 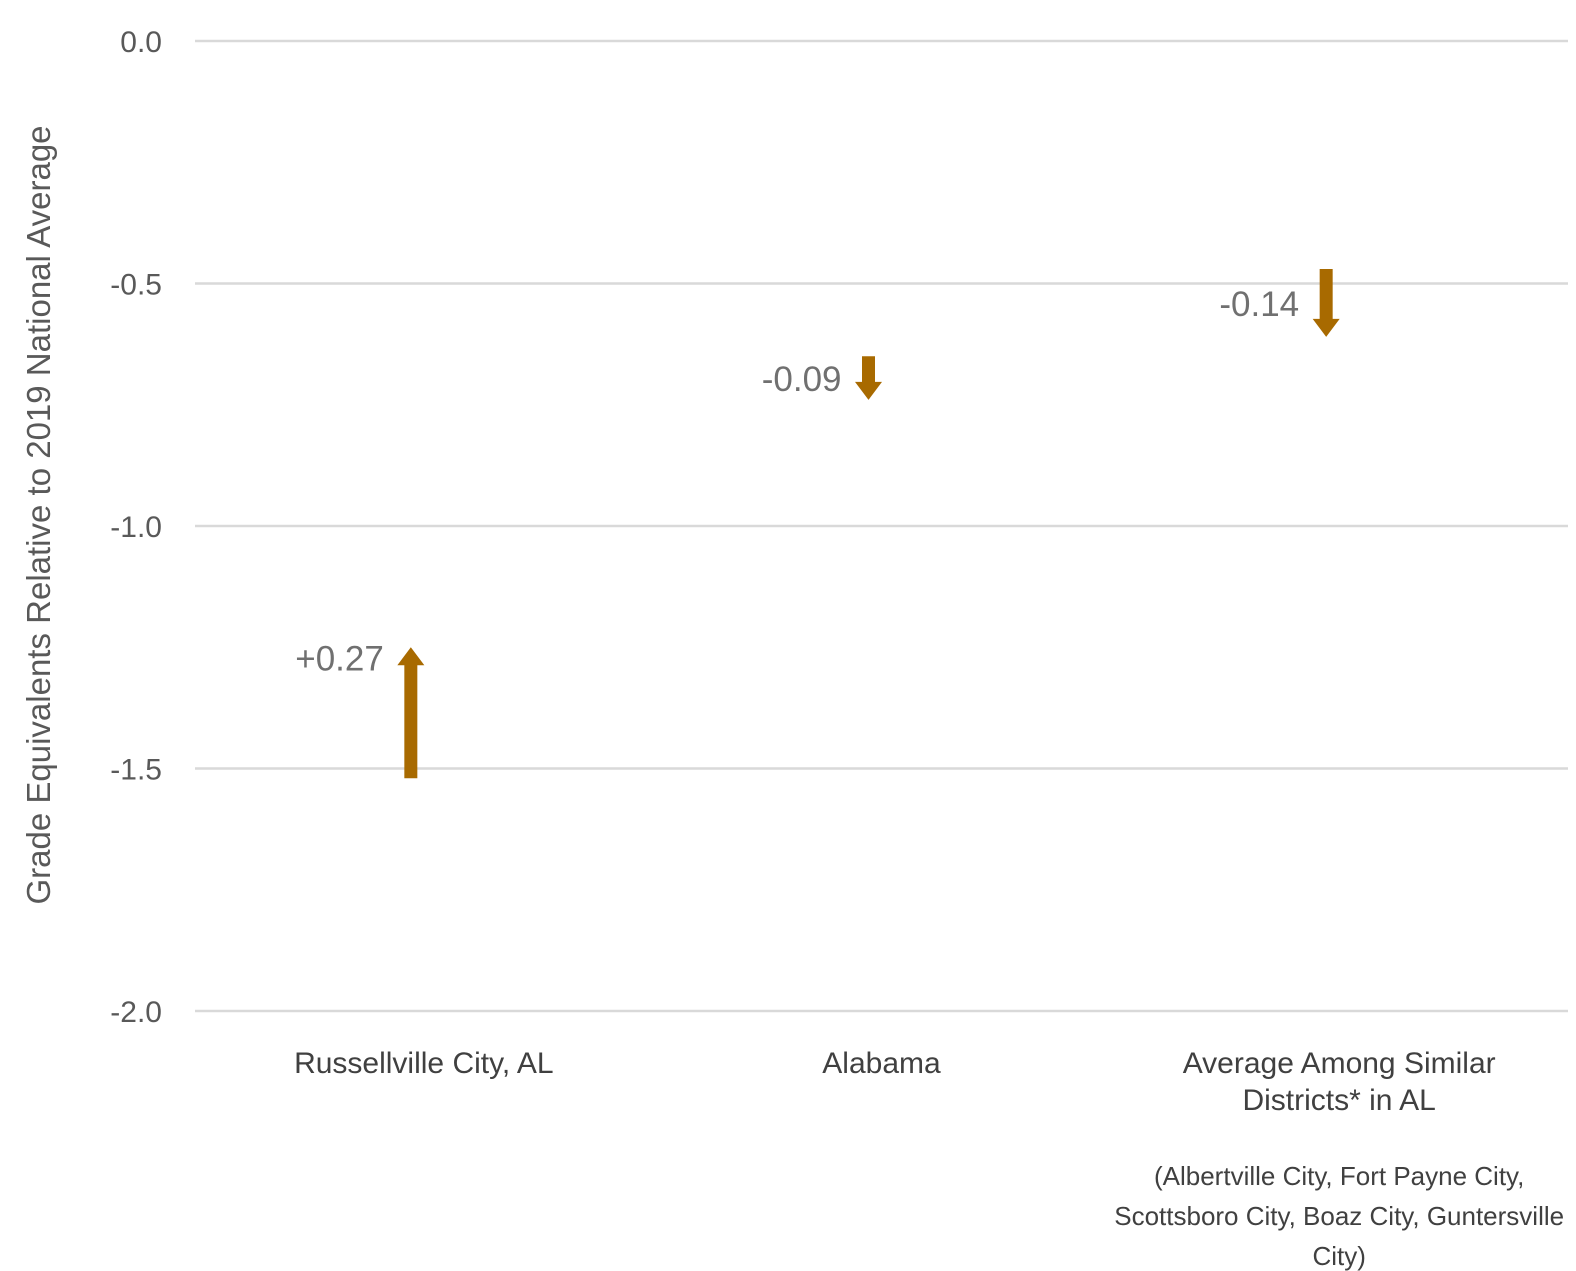 What do you see at coordinates (802, 379) in the screenshot?
I see `change-value-label: -0.09` at bounding box center [802, 379].